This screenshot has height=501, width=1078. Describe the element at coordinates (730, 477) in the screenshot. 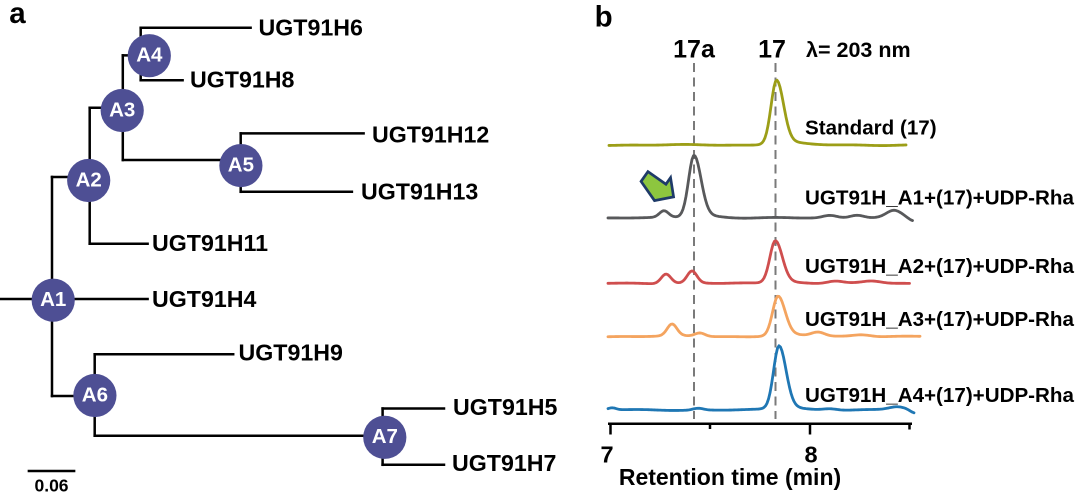

I see `svg-text: Retention time (min)` at that location.